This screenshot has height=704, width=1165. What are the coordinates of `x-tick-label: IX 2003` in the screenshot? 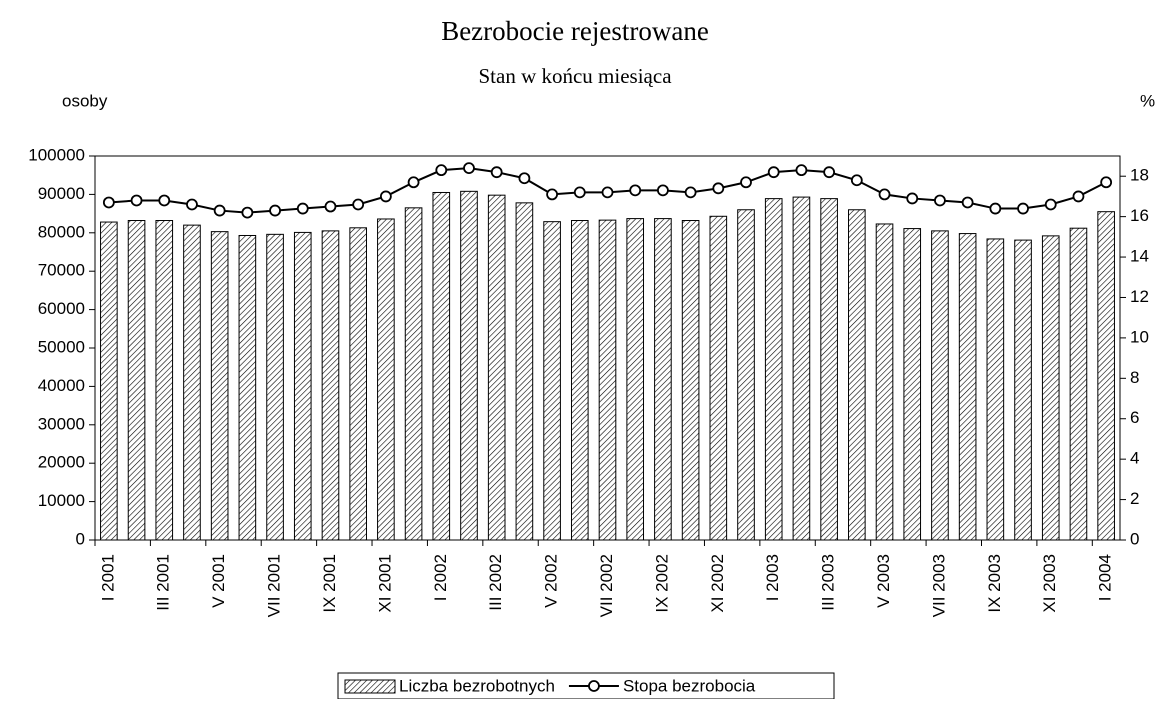 It's located at (994, 583).